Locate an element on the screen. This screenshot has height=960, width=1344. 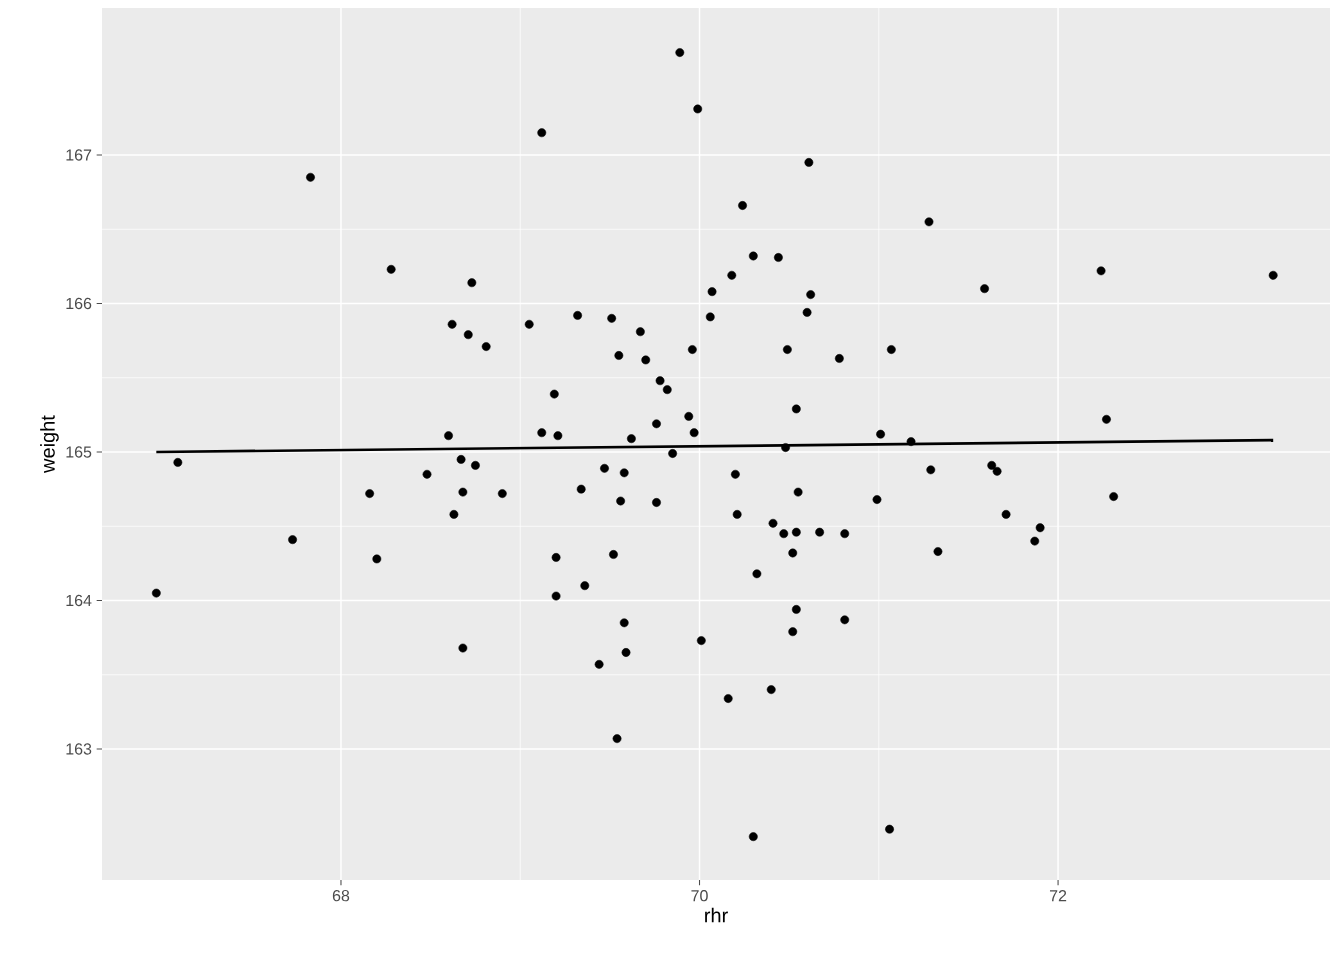
x-tick-label: 70 is located at coordinates (699, 896).